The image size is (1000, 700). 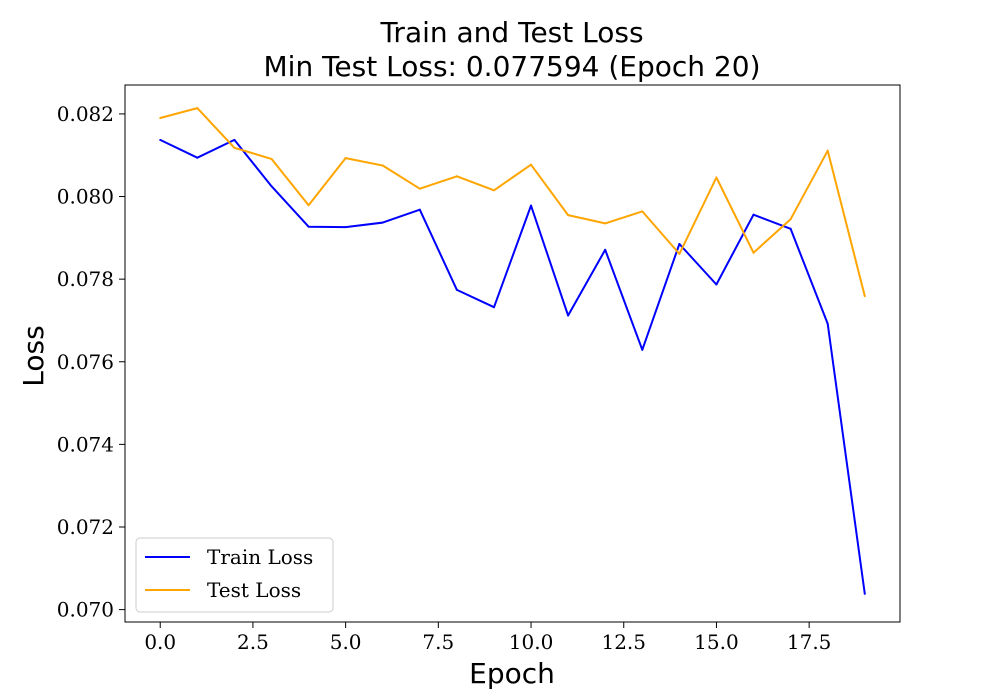 What do you see at coordinates (511, 32) in the screenshot?
I see `chart-title: Train and Test Loss` at bounding box center [511, 32].